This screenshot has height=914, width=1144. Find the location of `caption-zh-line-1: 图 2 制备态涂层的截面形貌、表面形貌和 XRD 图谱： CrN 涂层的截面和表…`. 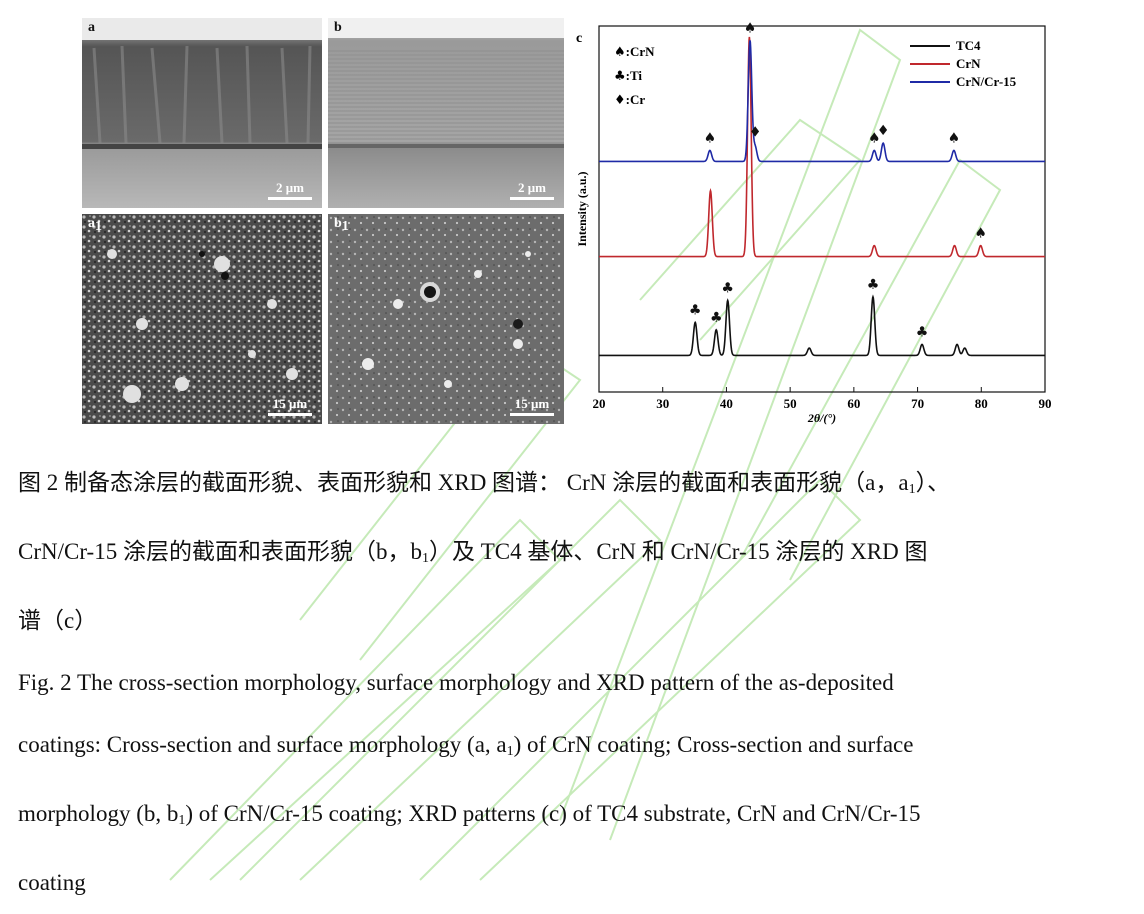

caption-zh-line-1: 图 2 制备态涂层的截面形貌、表面形貌和 XRD 图谱： CrN 涂层的截面和表… is located at coordinates (484, 483).